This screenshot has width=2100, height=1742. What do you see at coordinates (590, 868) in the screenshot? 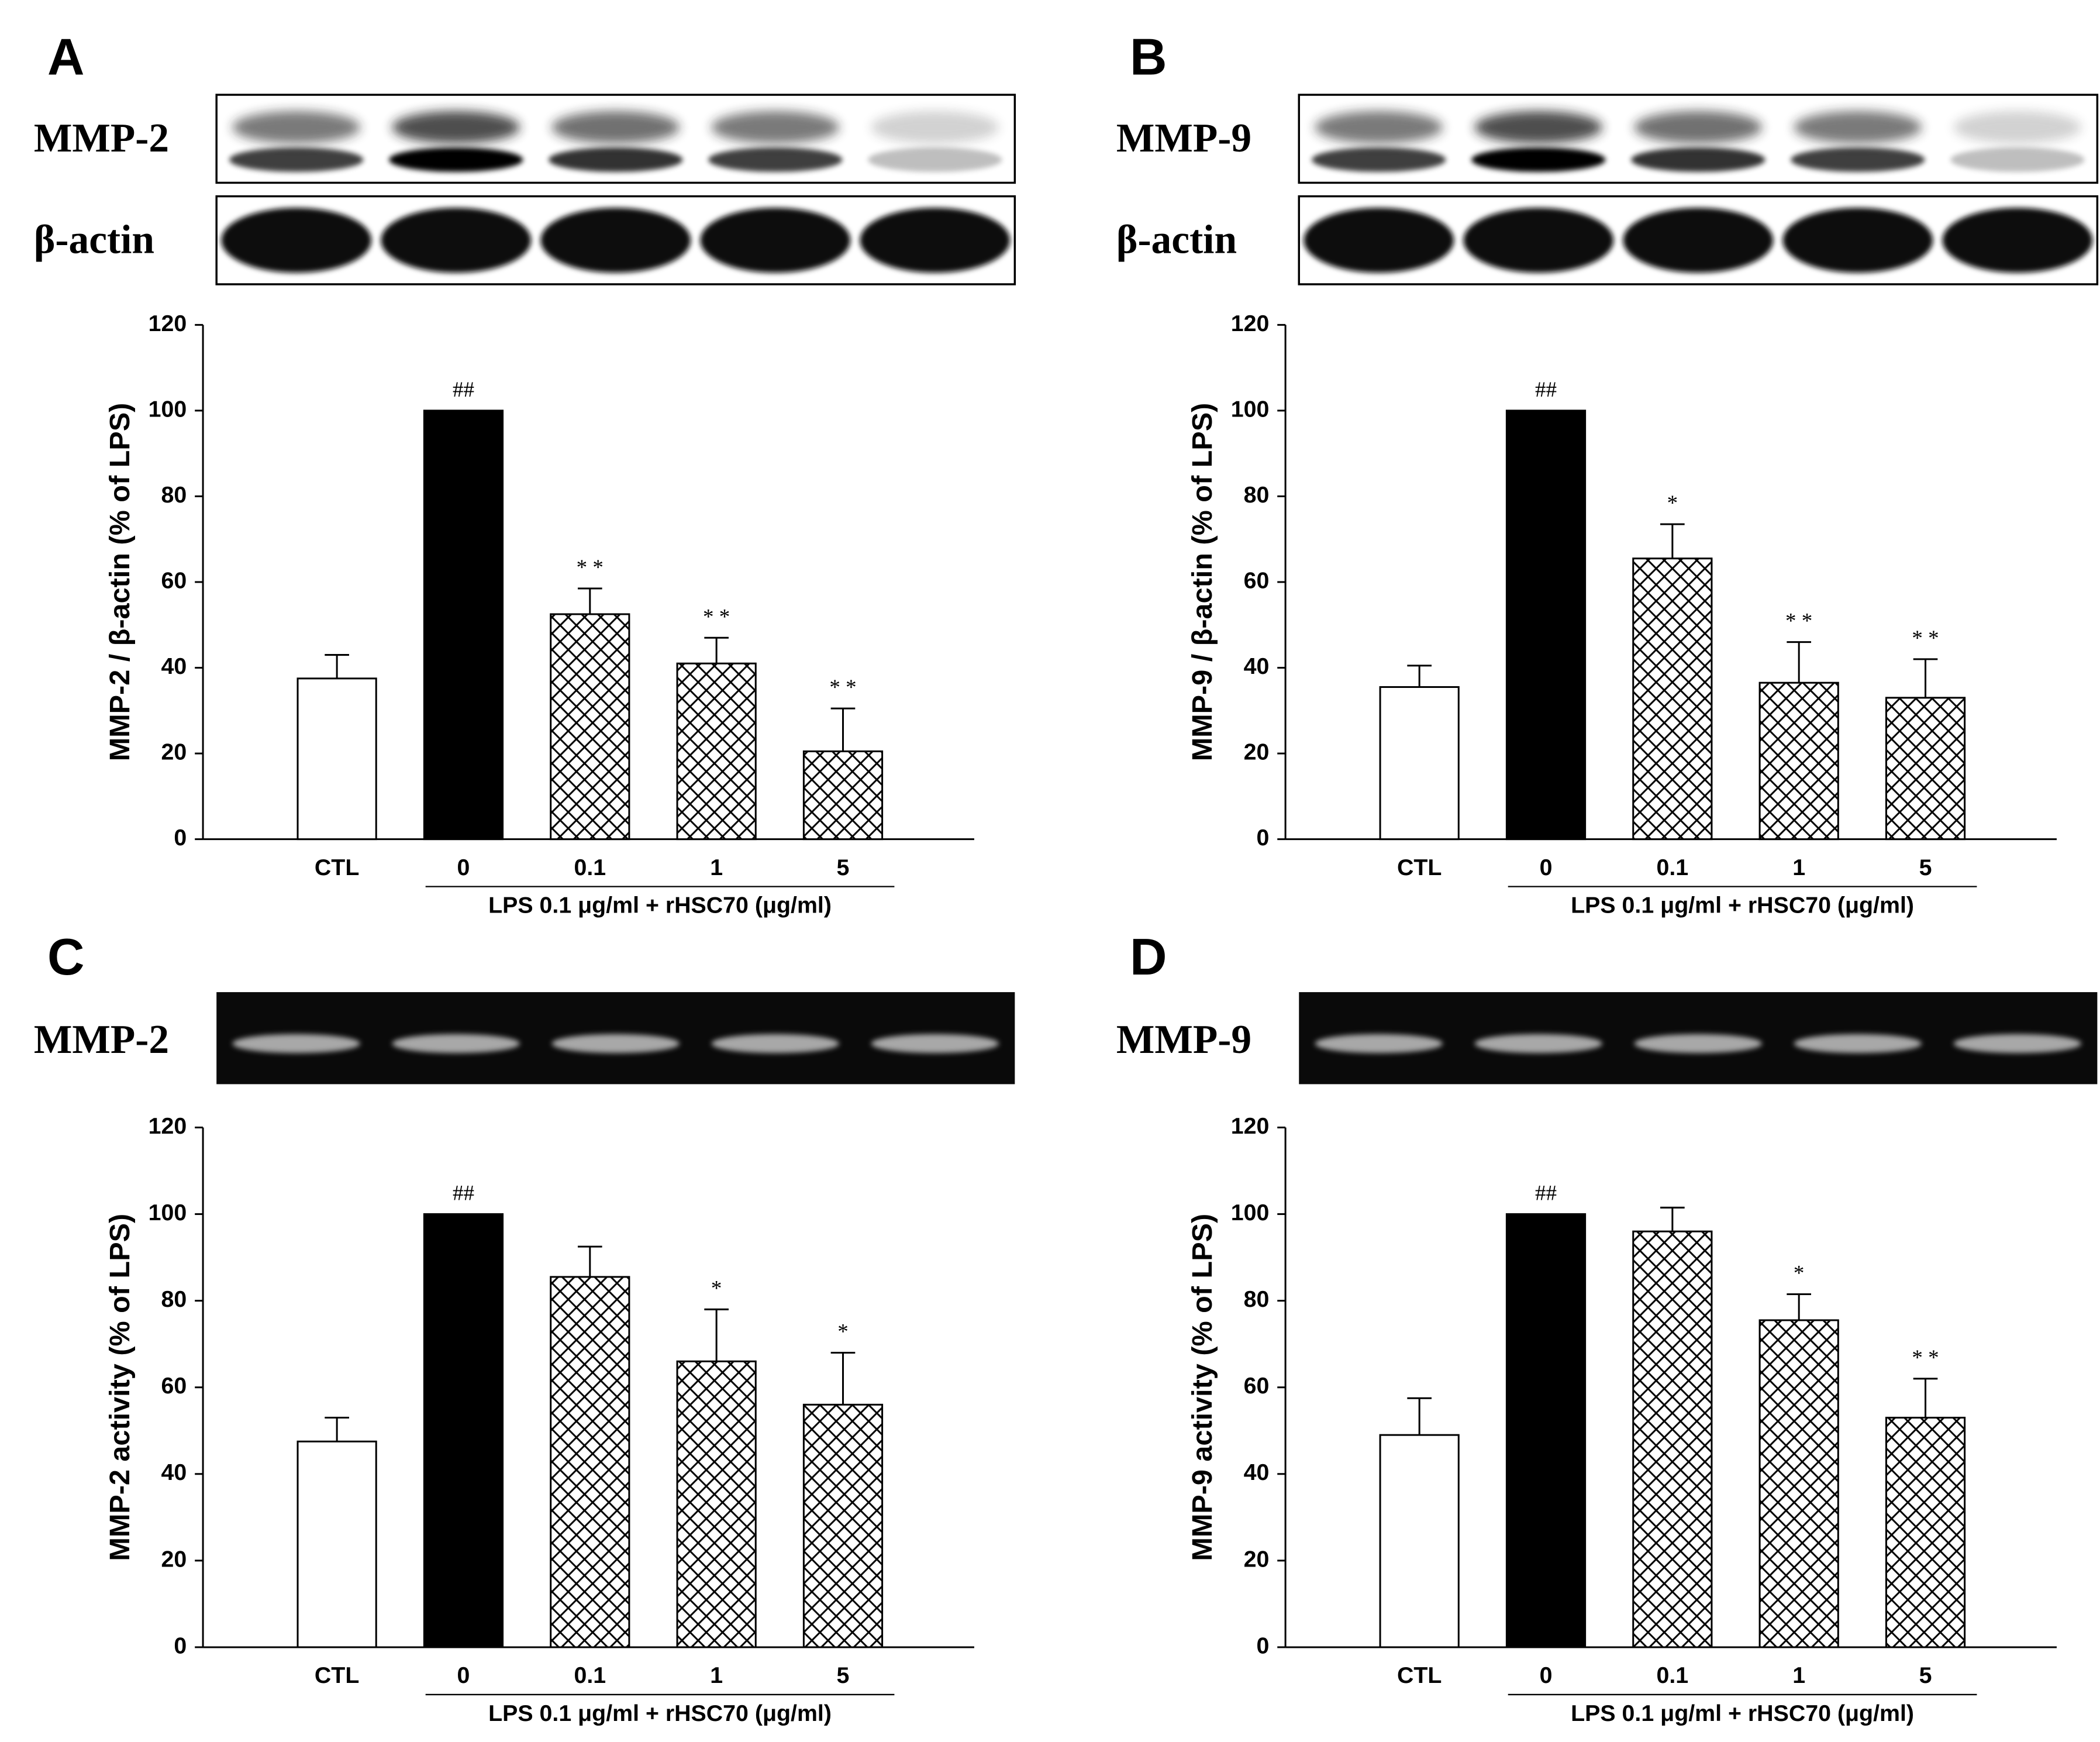
I see `x-tick-label: 0.1` at bounding box center [590, 868].